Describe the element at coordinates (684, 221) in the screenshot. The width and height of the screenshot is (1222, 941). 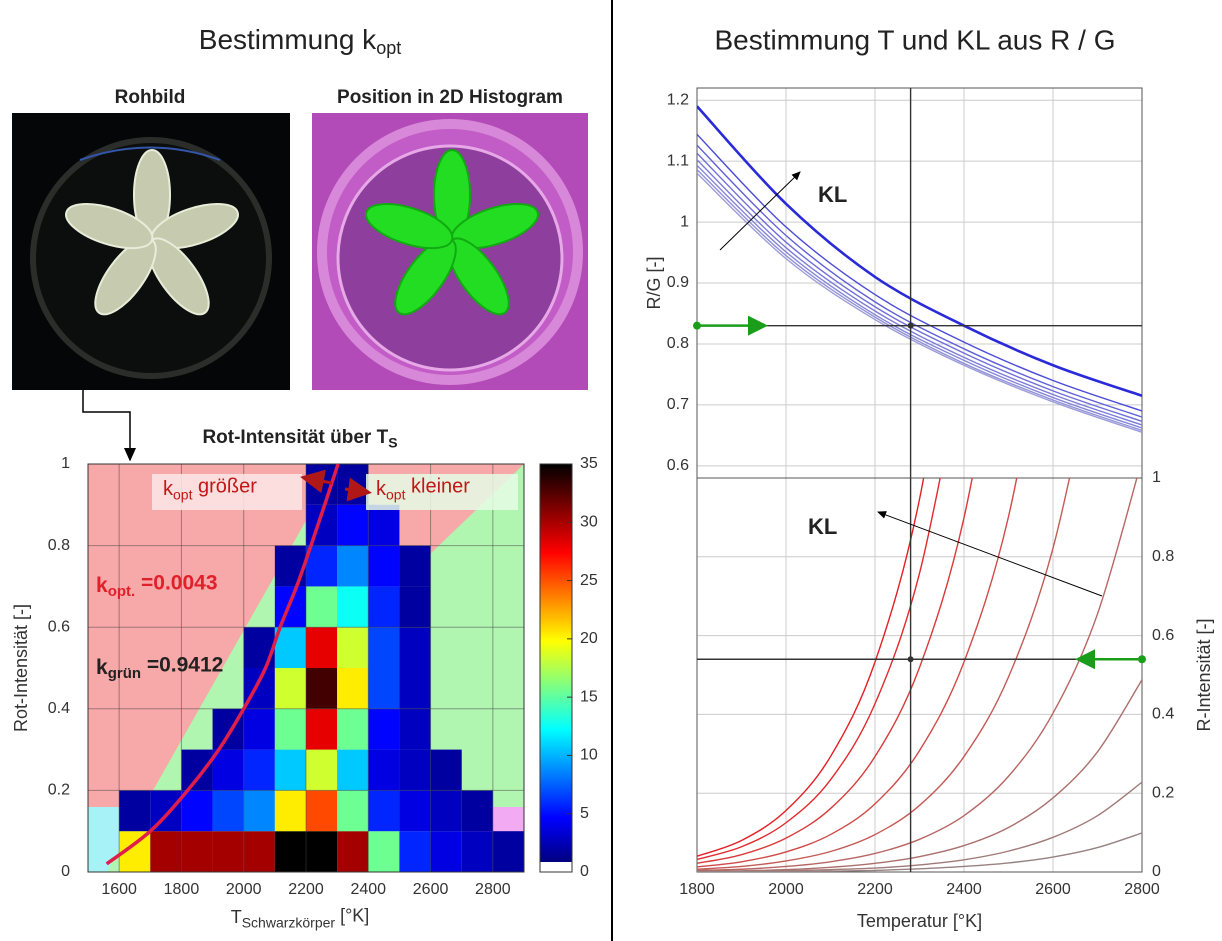
I see `y-tick-label: 1` at that location.